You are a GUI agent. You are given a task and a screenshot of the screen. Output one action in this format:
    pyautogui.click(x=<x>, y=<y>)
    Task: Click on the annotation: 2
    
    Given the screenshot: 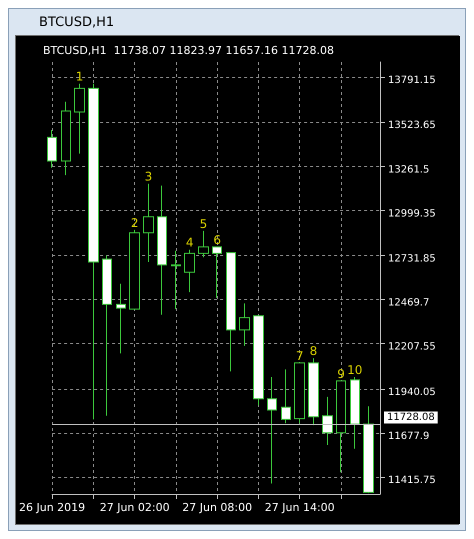 What is the action you would take?
    pyautogui.click(x=134, y=223)
    